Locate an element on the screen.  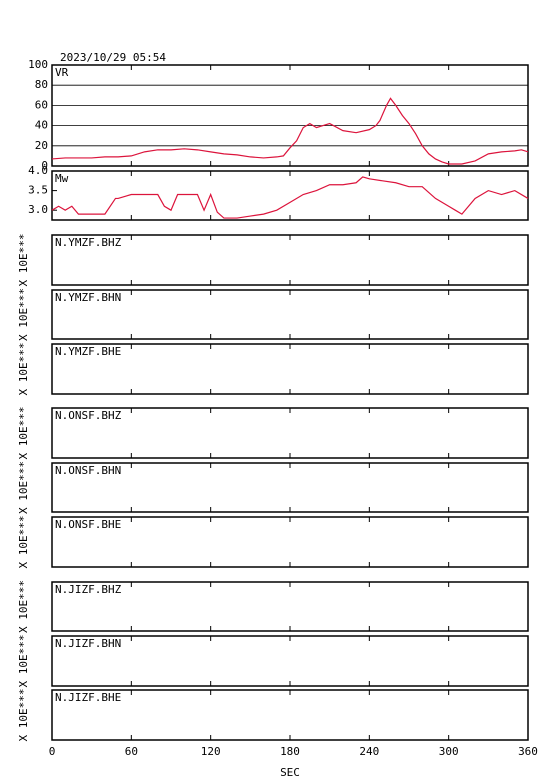
x-tick-label: 180 is located at coordinates (290, 751).